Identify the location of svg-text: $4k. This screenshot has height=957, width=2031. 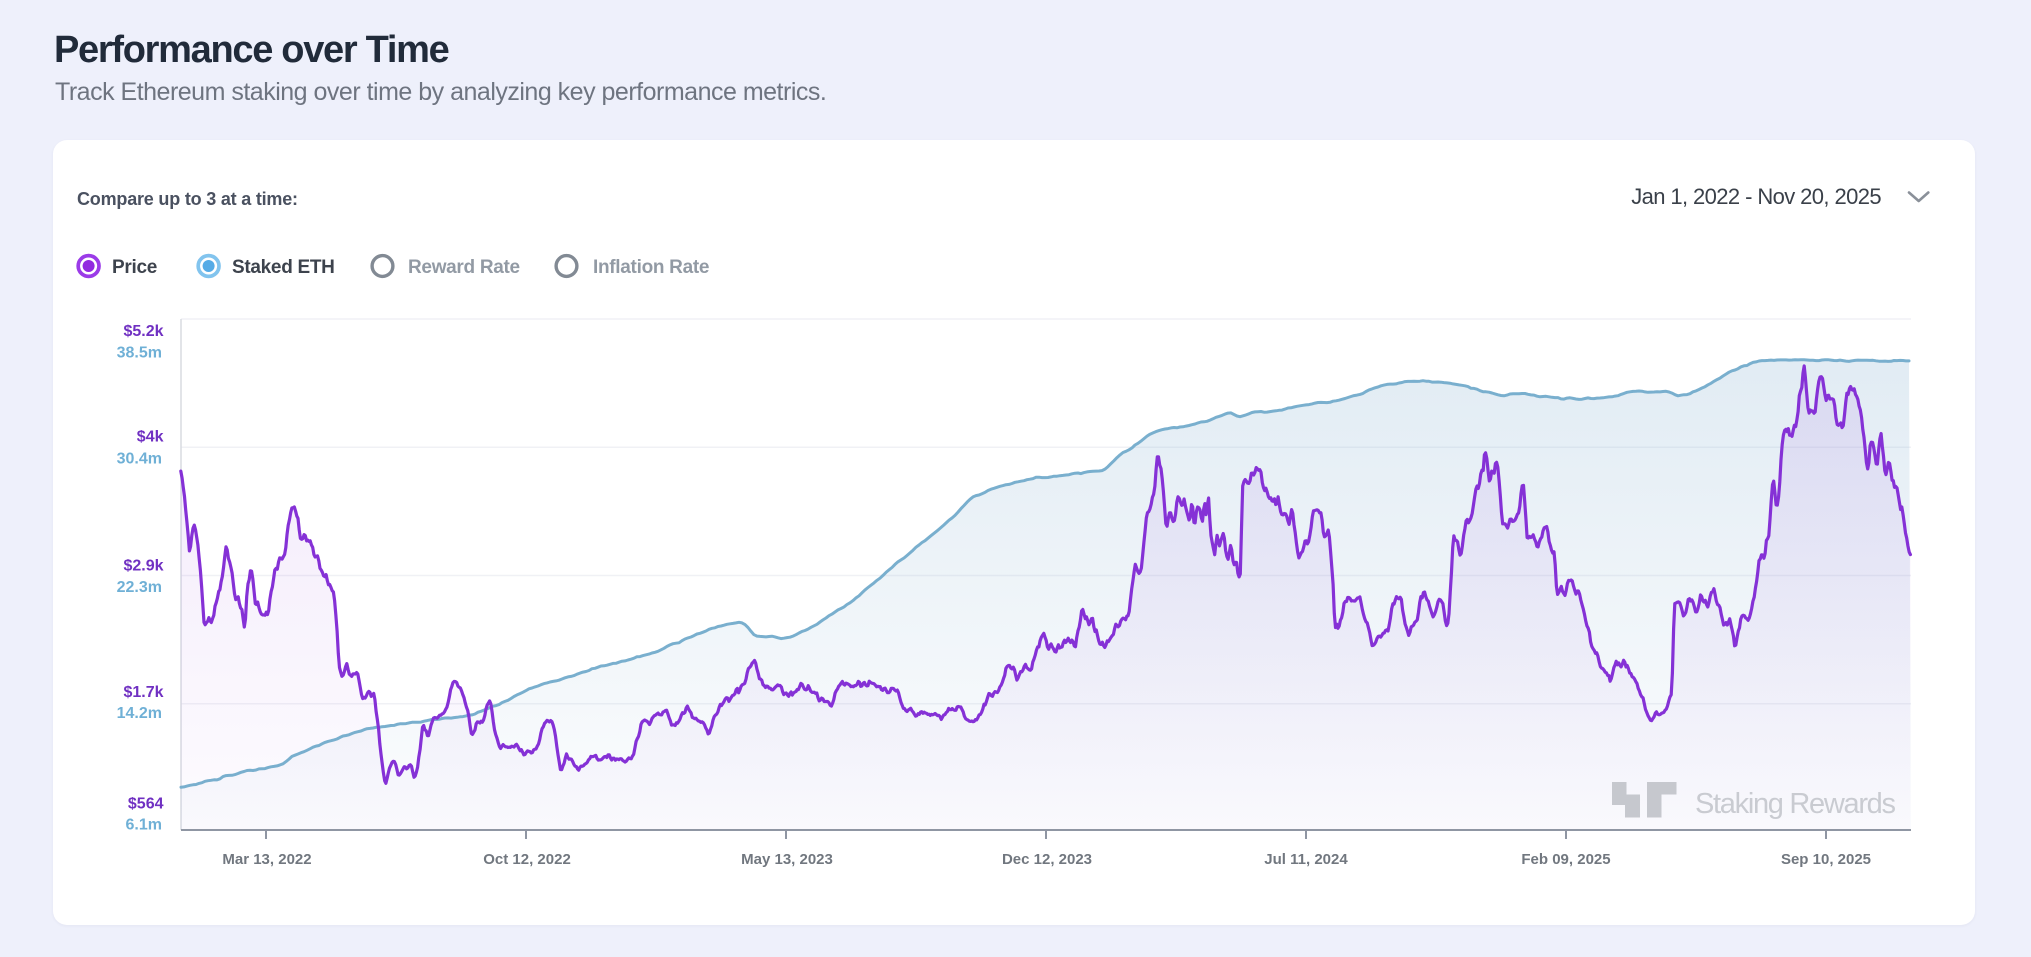
(150, 437).